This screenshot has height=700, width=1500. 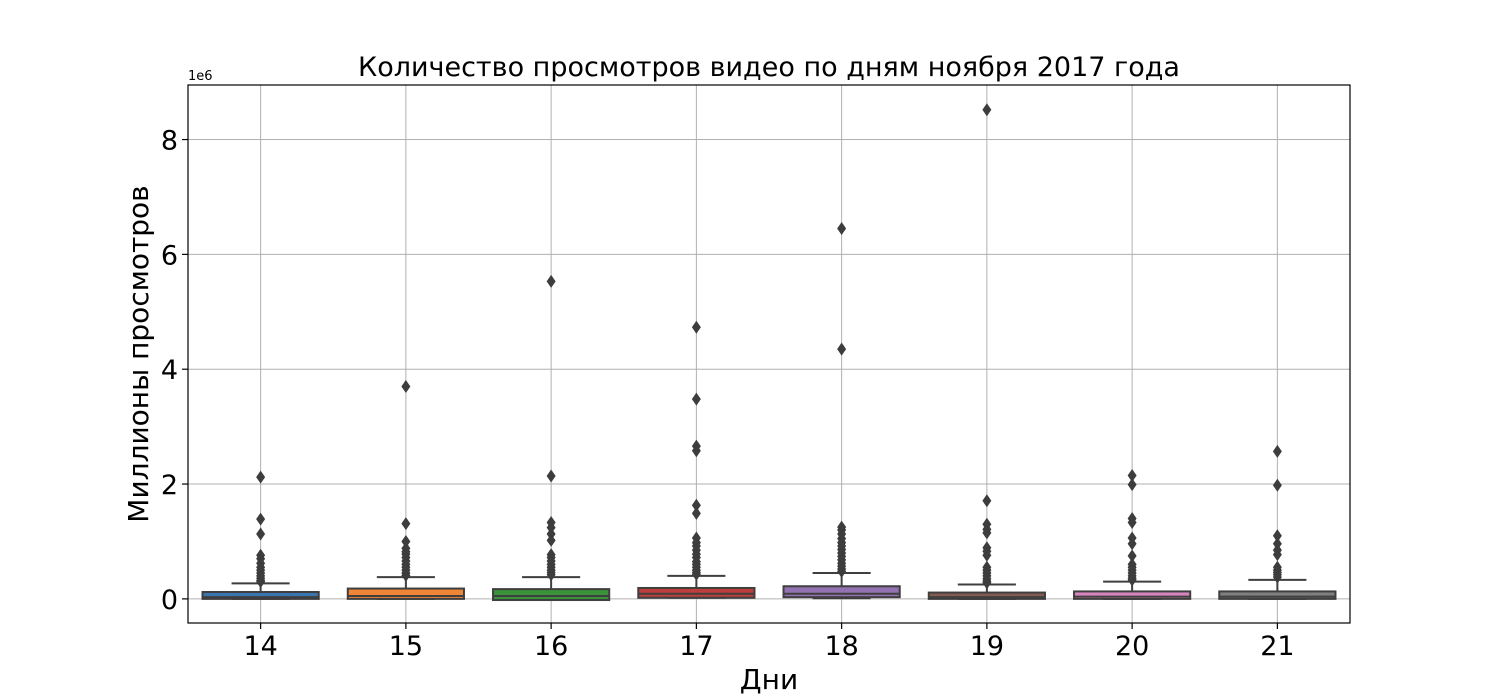 What do you see at coordinates (200, 76) in the screenshot?
I see `y-offset-label: 1e6` at bounding box center [200, 76].